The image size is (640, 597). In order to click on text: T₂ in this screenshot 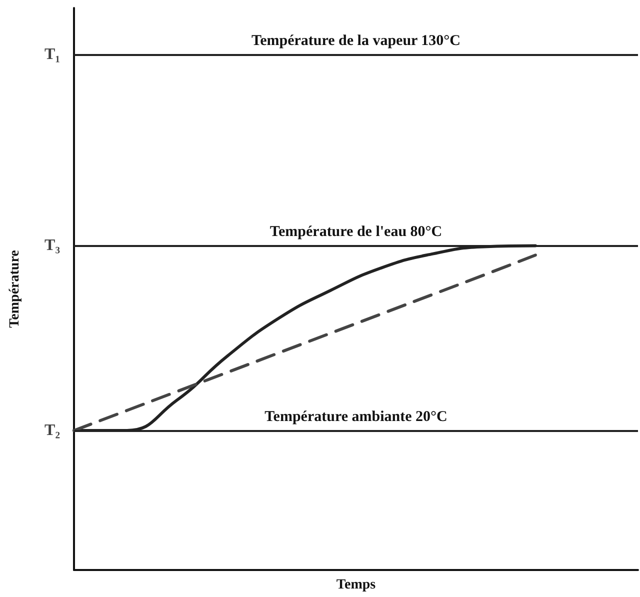, I will do `click(52, 431)`.